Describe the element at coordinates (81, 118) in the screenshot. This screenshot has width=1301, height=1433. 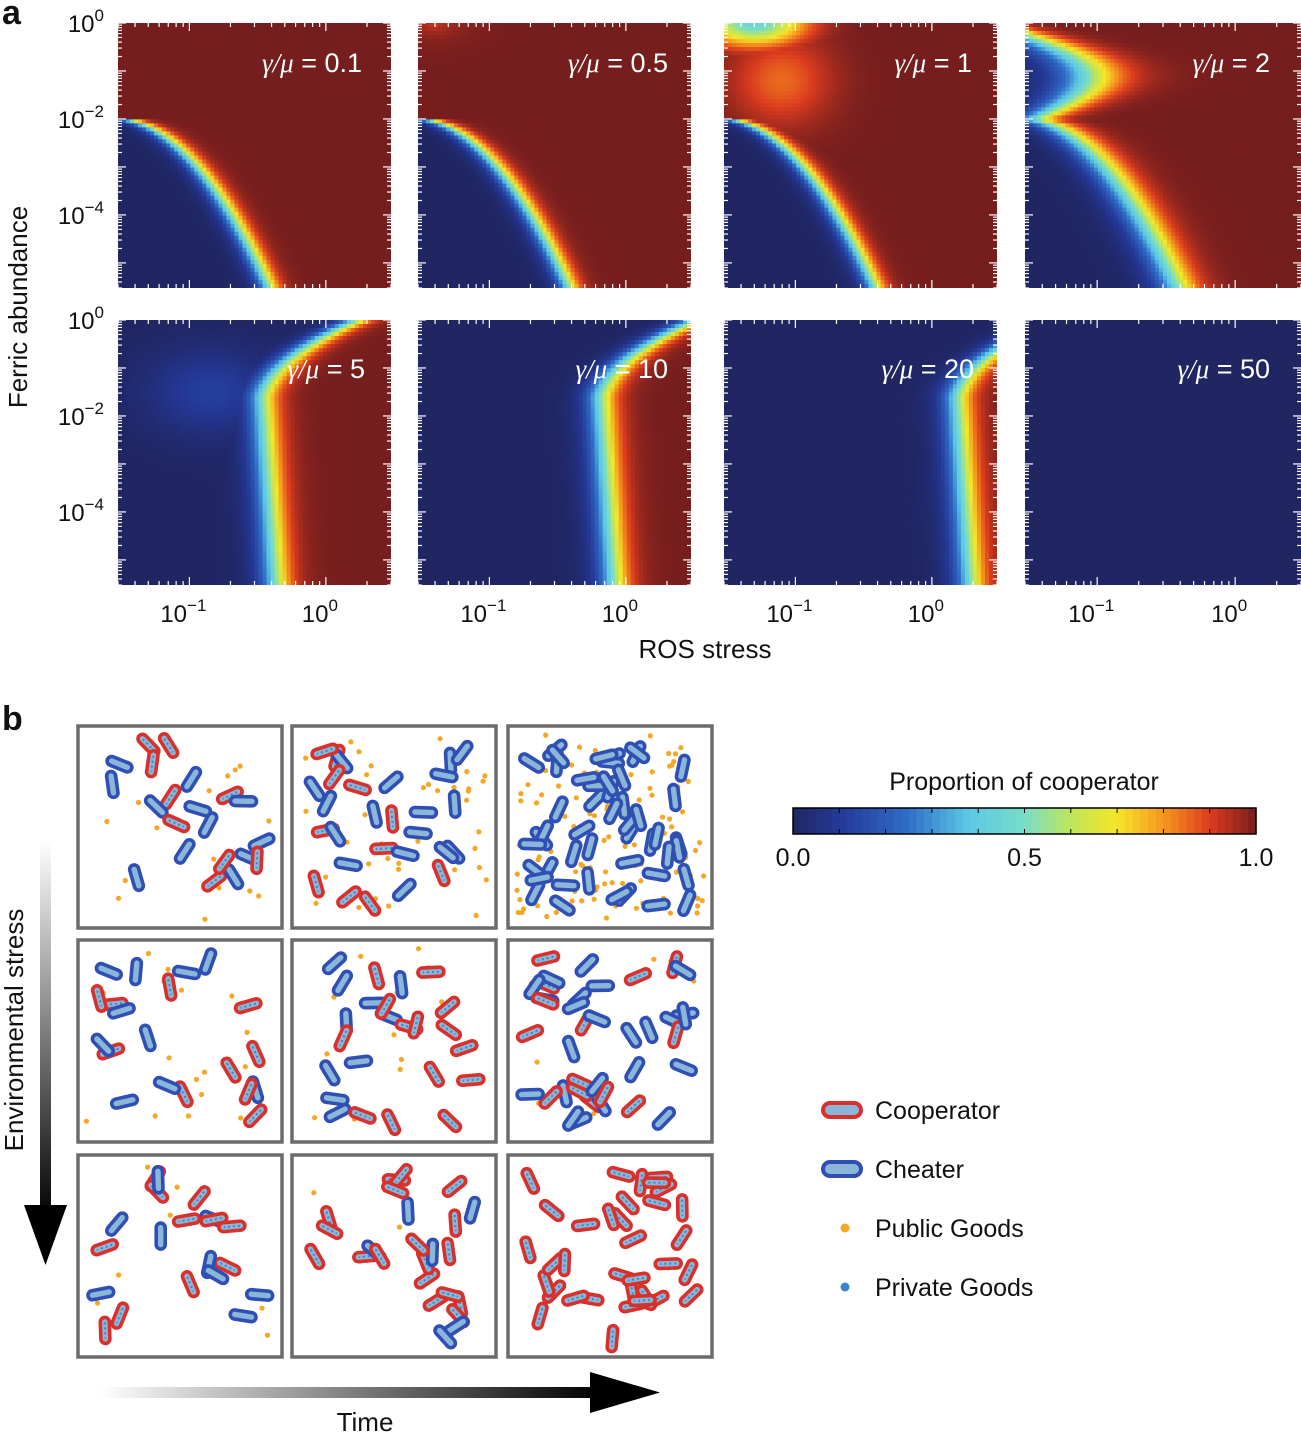
I see `y-tick-label: 10⁻²` at that location.